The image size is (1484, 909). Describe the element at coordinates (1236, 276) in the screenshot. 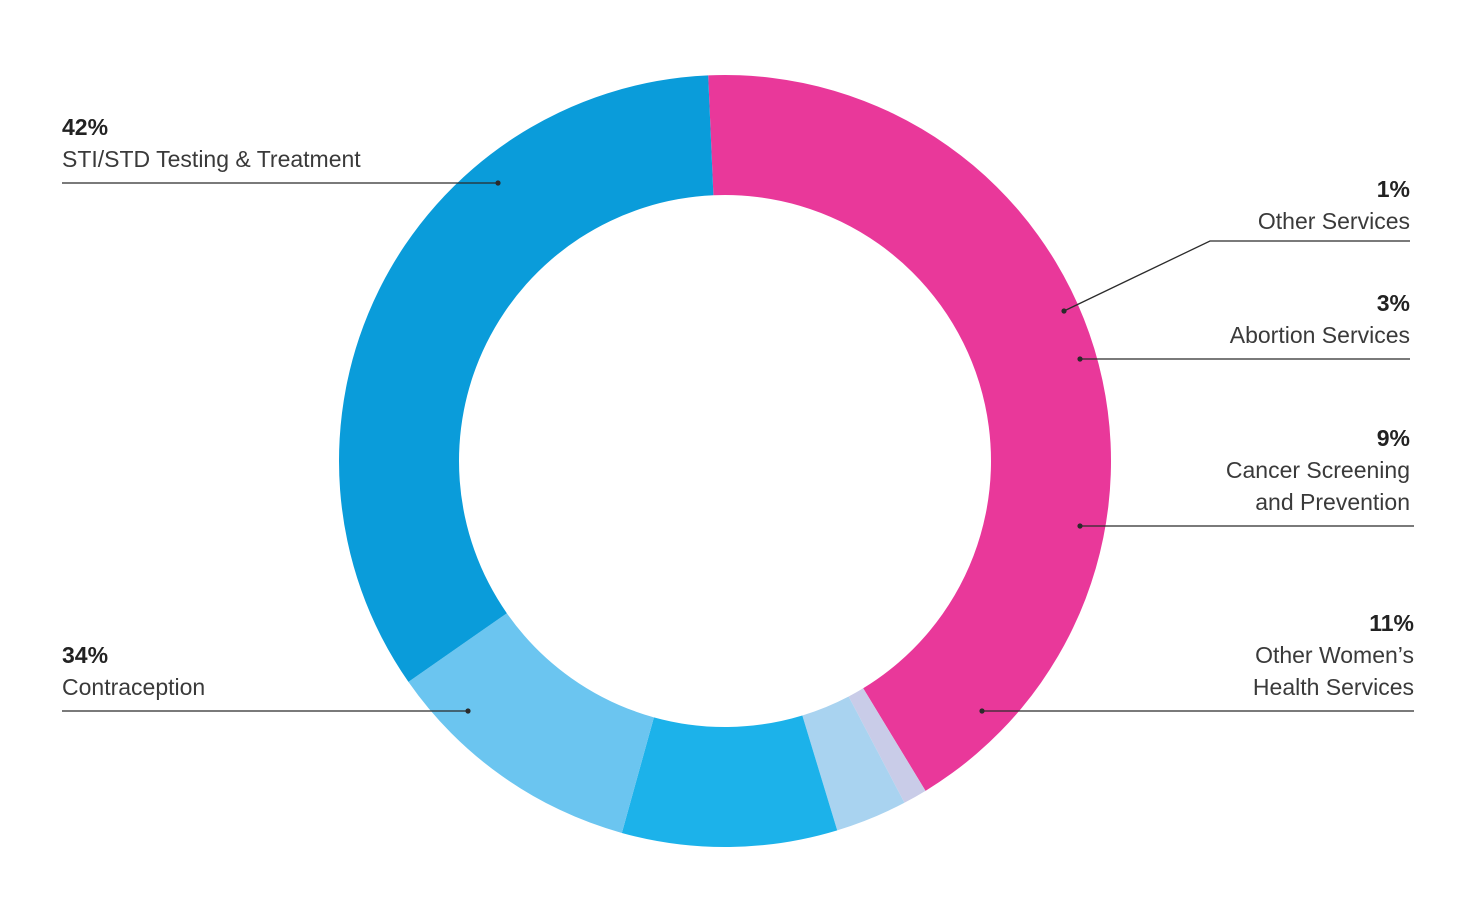

I see `leader-line` at that location.